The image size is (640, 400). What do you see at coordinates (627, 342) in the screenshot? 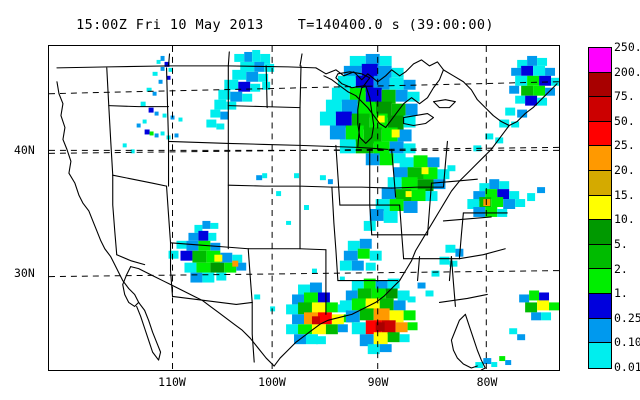
I see `colorbar-tick-label: 0.10` at bounding box center [627, 342].